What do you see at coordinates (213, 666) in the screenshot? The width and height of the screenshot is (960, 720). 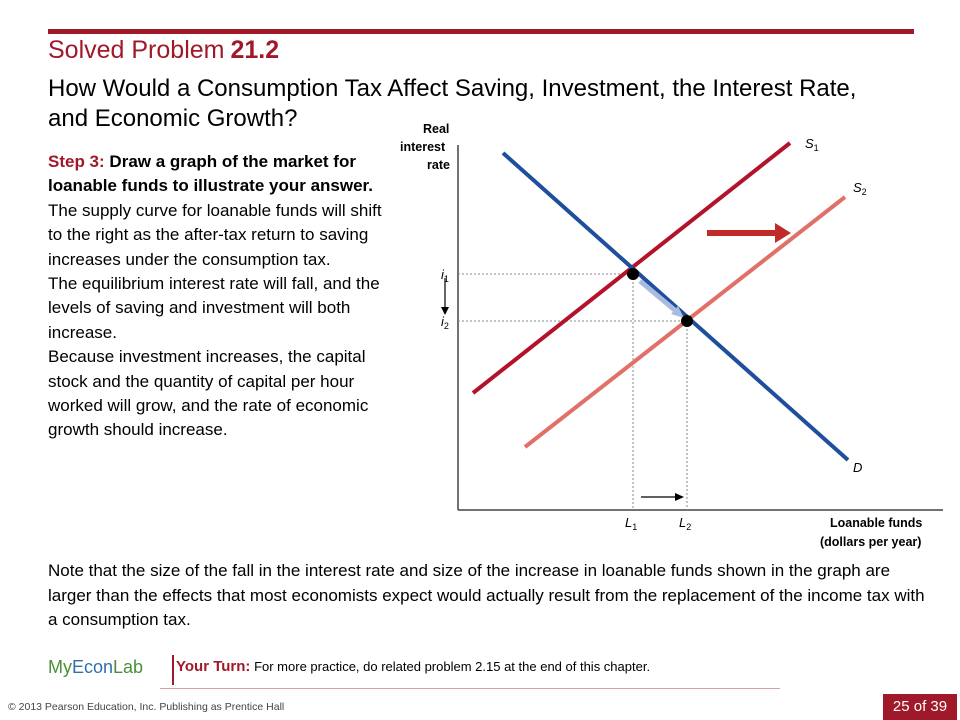 I see `your-turn-label: Your Turn:` at bounding box center [213, 666].